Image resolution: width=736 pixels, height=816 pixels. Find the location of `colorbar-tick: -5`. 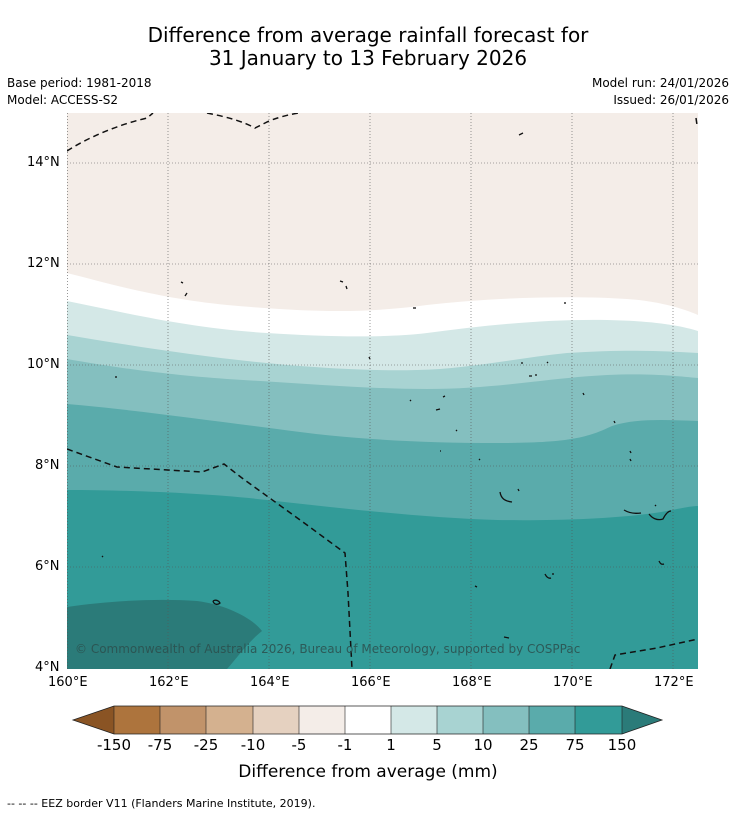

colorbar-tick: -5 is located at coordinates (299, 745).